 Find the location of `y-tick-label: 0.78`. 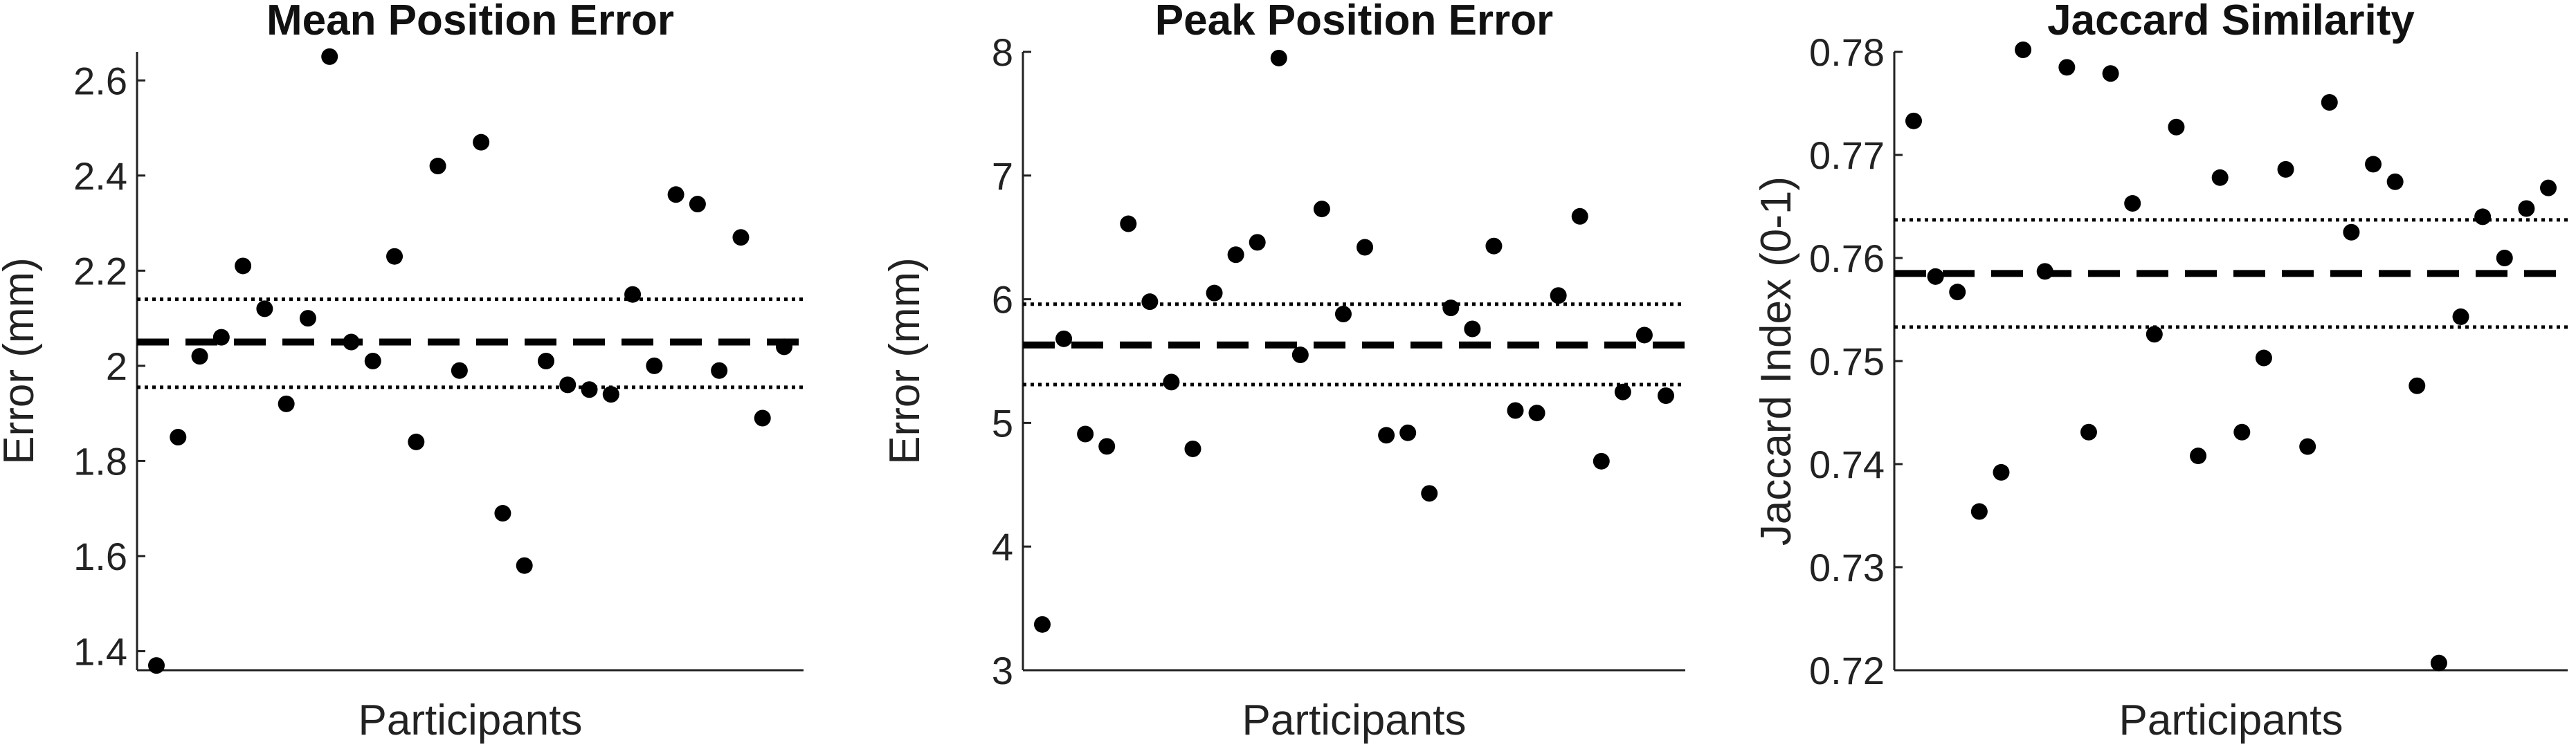

y-tick-label: 0.78 is located at coordinates (1847, 52).